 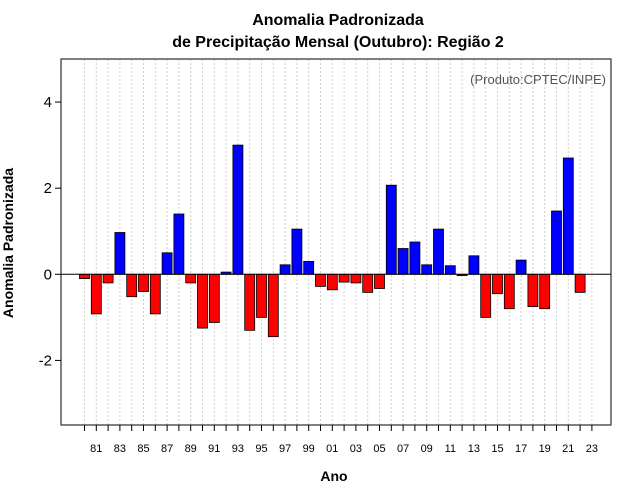 What do you see at coordinates (568, 216) in the screenshot?
I see `bar-2021` at bounding box center [568, 216].